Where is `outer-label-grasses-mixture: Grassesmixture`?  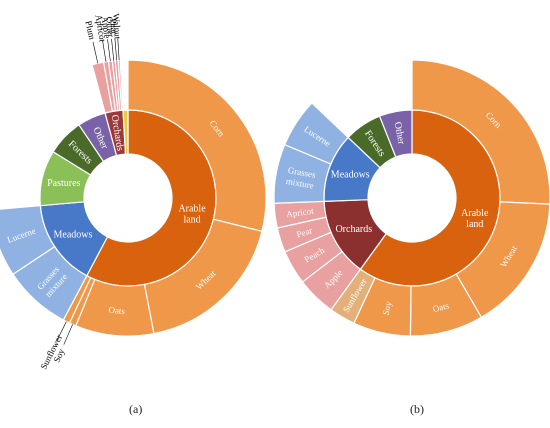
outer-label-grasses-mixture: Grassesmixture is located at coordinates (301, 178).